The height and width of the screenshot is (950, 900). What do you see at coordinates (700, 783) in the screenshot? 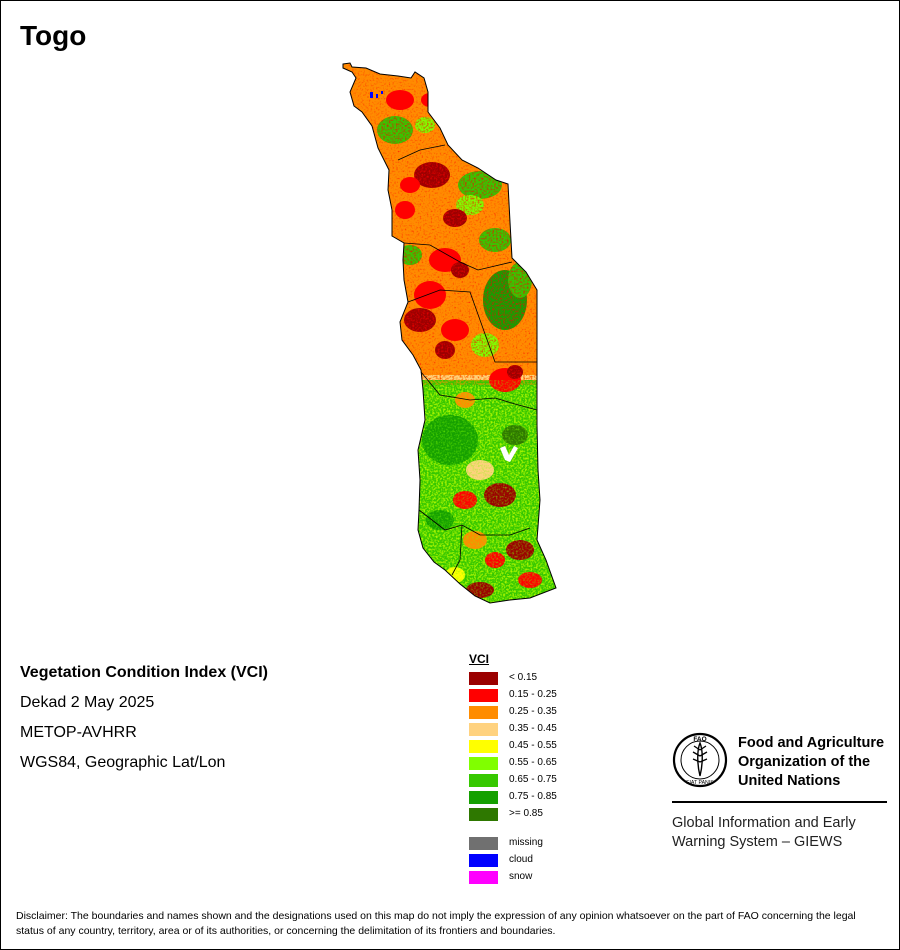
I see `fao-motto: FIAT PANIS` at bounding box center [700, 783].